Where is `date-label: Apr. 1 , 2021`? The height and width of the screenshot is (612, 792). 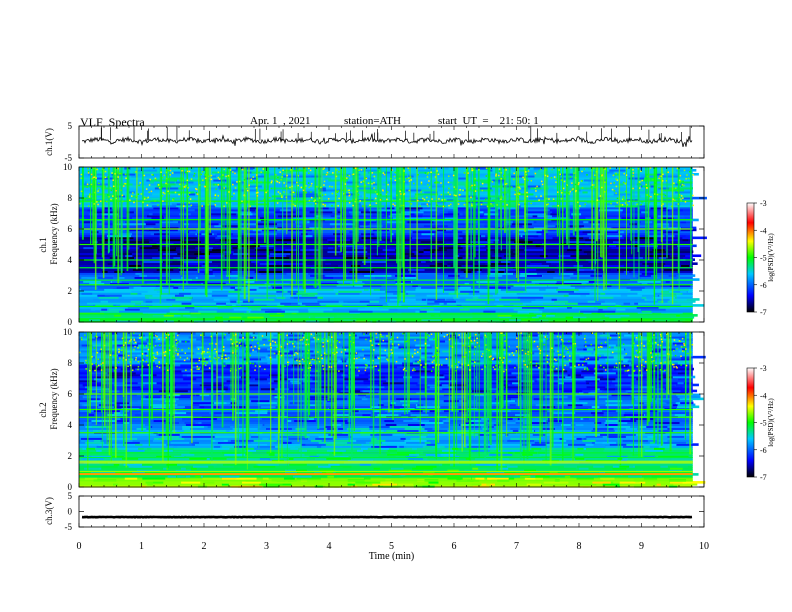
date-label: Apr. 1 , 2021 is located at coordinates (280, 121).